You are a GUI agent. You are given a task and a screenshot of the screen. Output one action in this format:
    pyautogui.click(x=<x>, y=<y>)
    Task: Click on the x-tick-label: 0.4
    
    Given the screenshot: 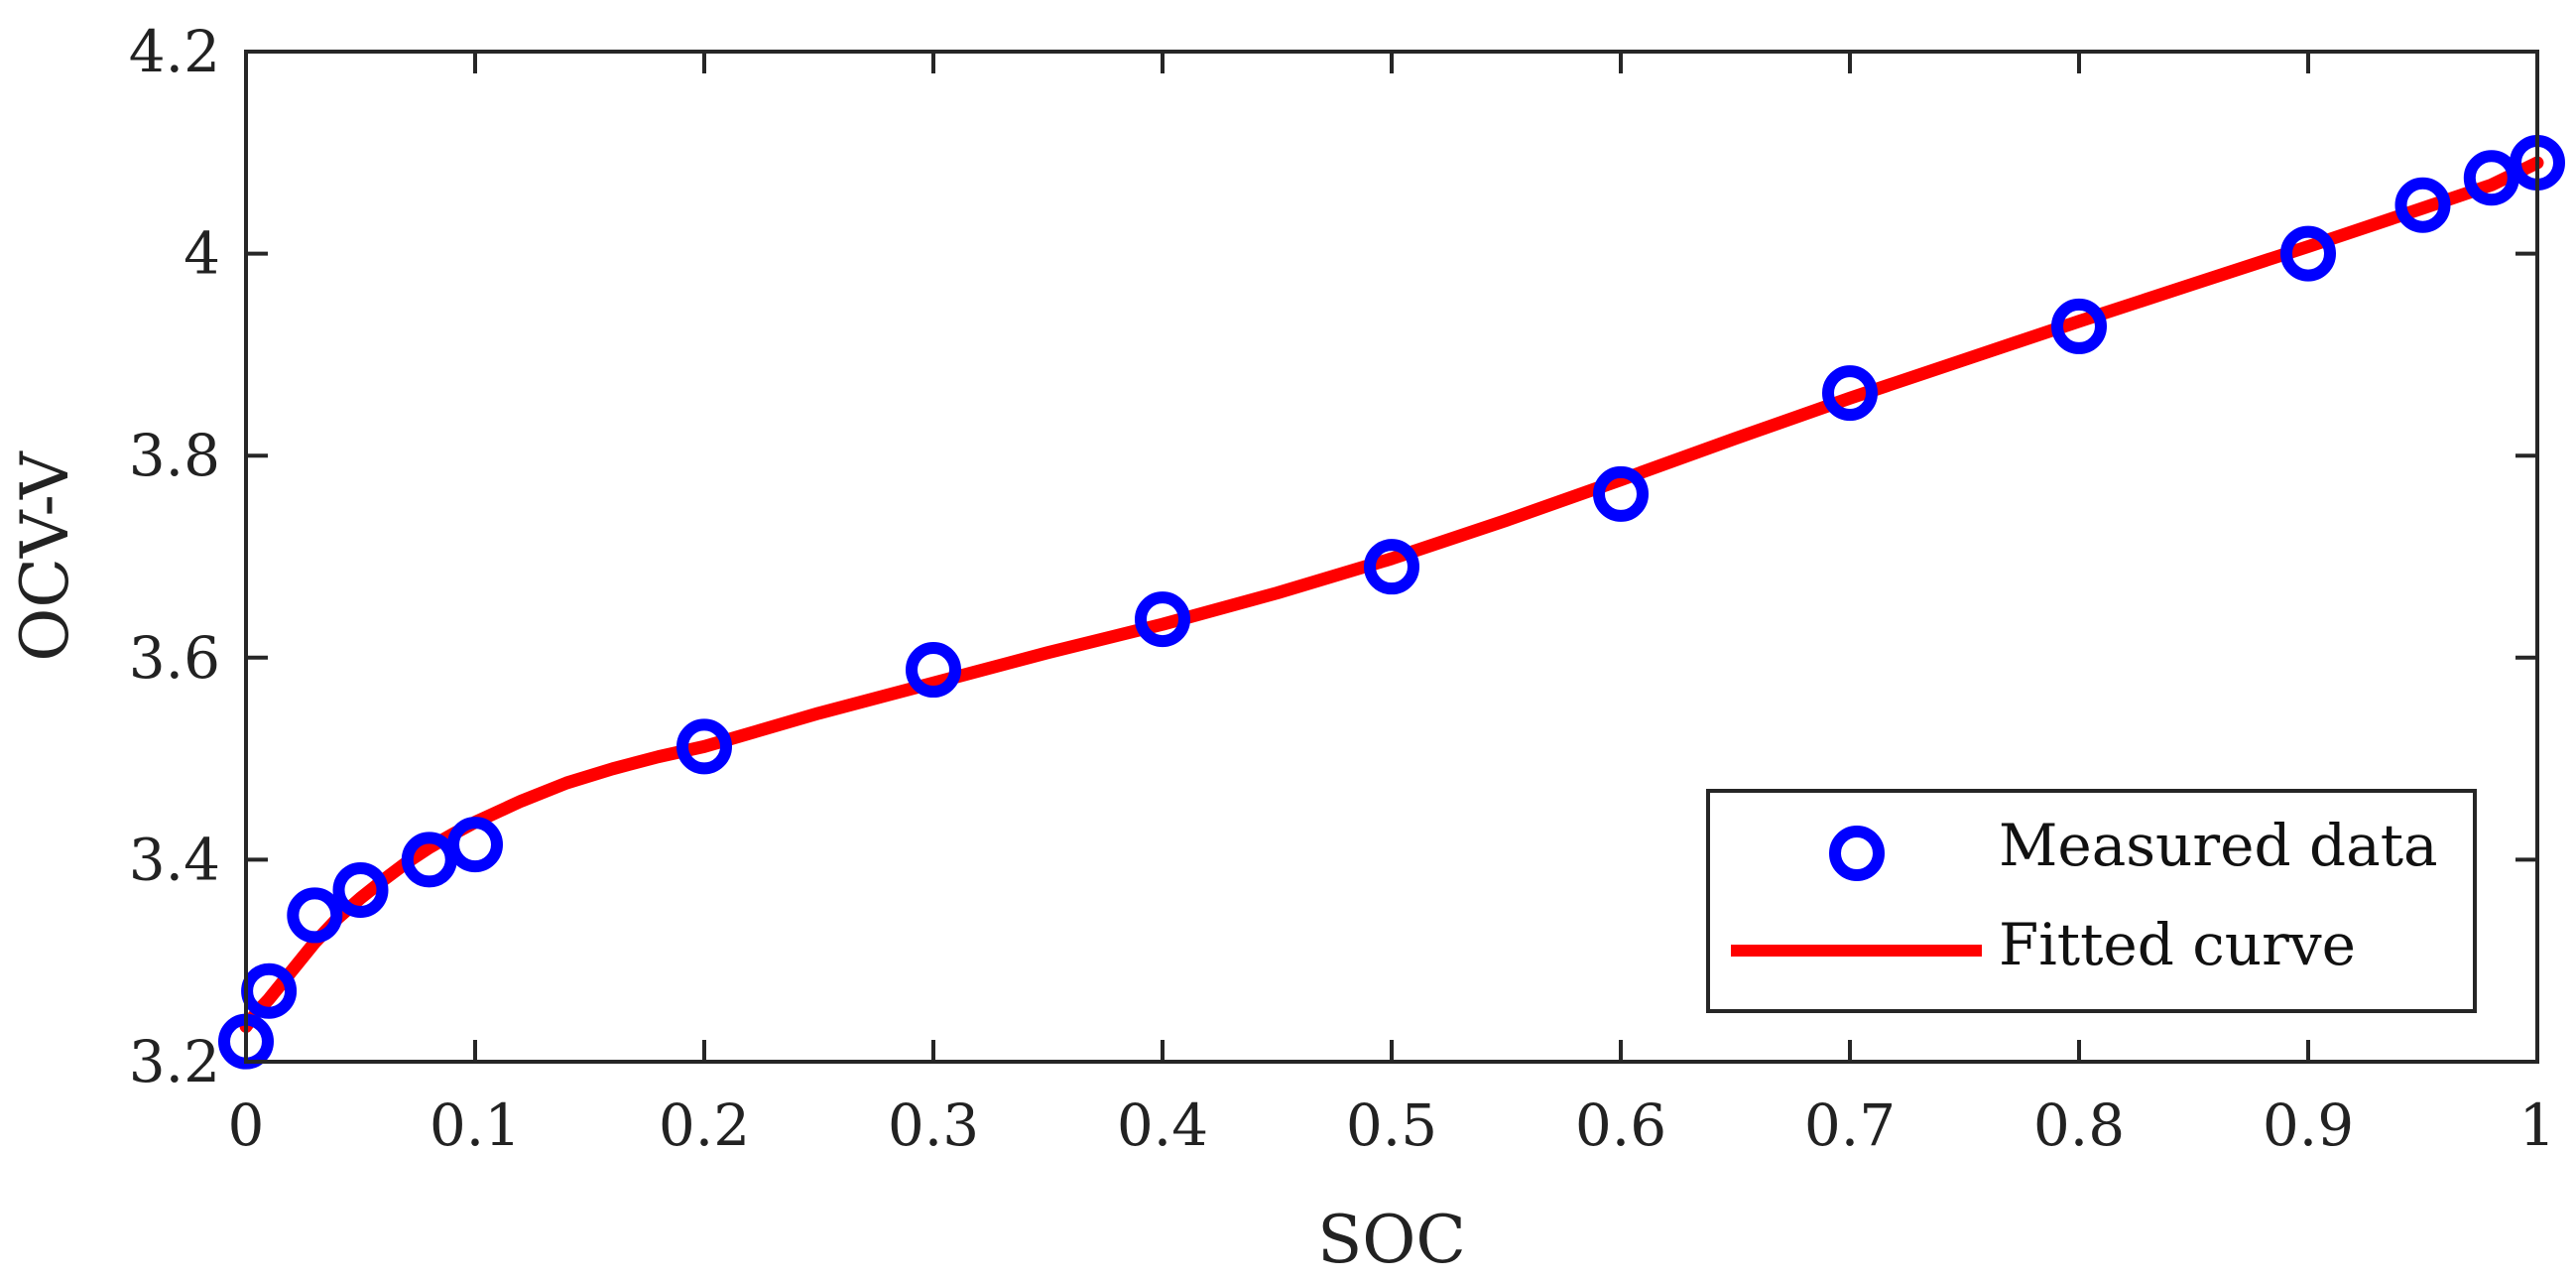 What is the action you would take?
    pyautogui.click(x=1162, y=1125)
    